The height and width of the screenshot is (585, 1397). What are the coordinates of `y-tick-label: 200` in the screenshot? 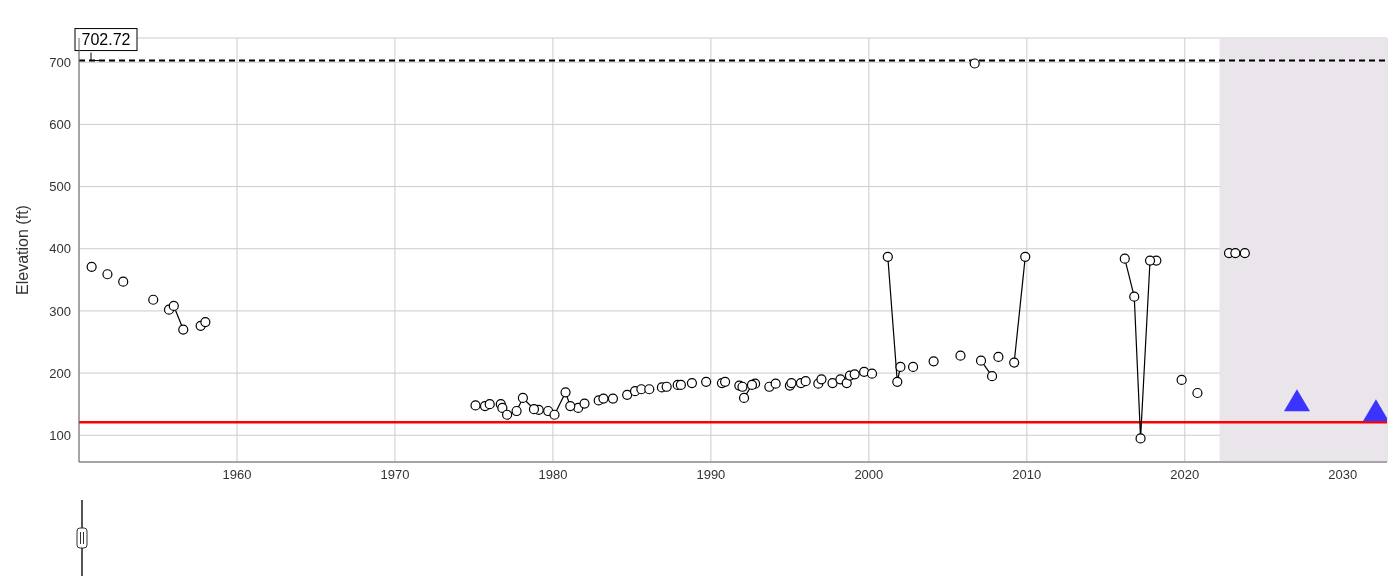 It's located at (60, 373).